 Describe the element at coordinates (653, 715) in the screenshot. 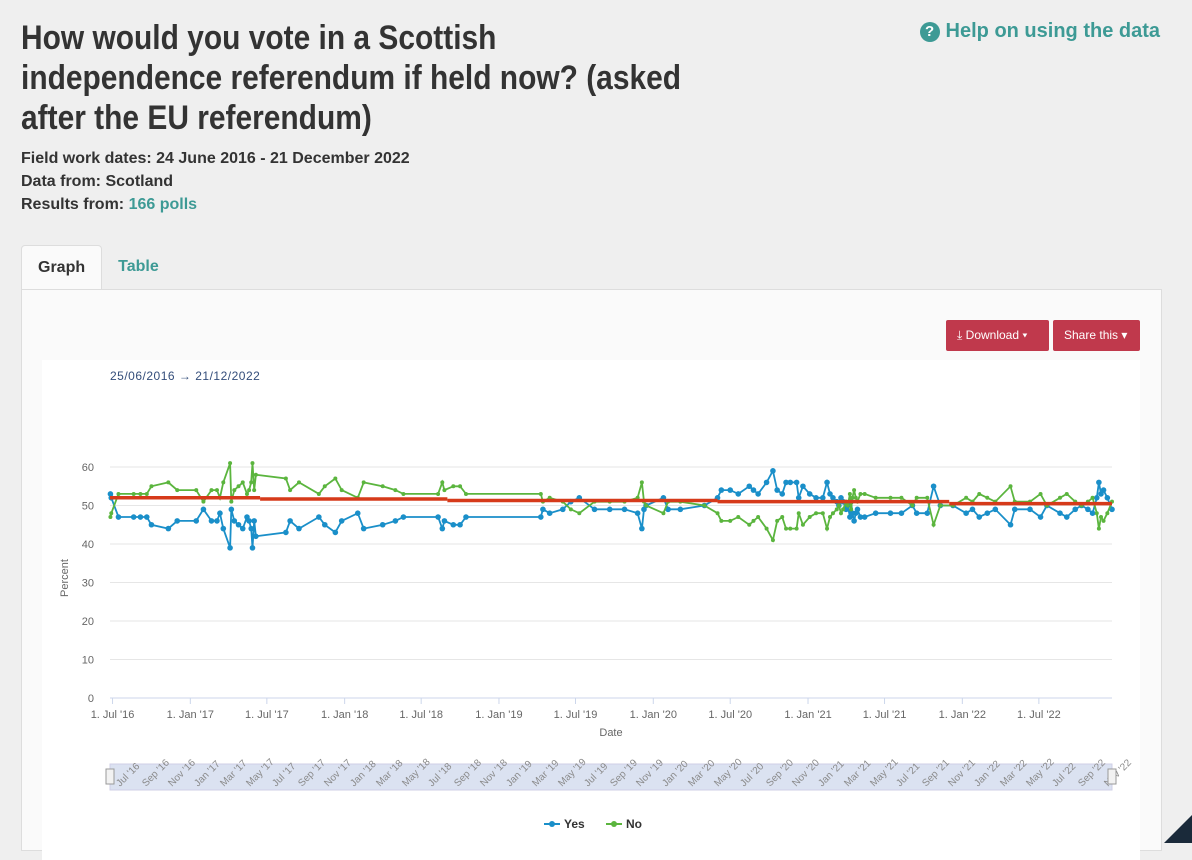

I see `x-tick-label: 1. Jan '20` at that location.